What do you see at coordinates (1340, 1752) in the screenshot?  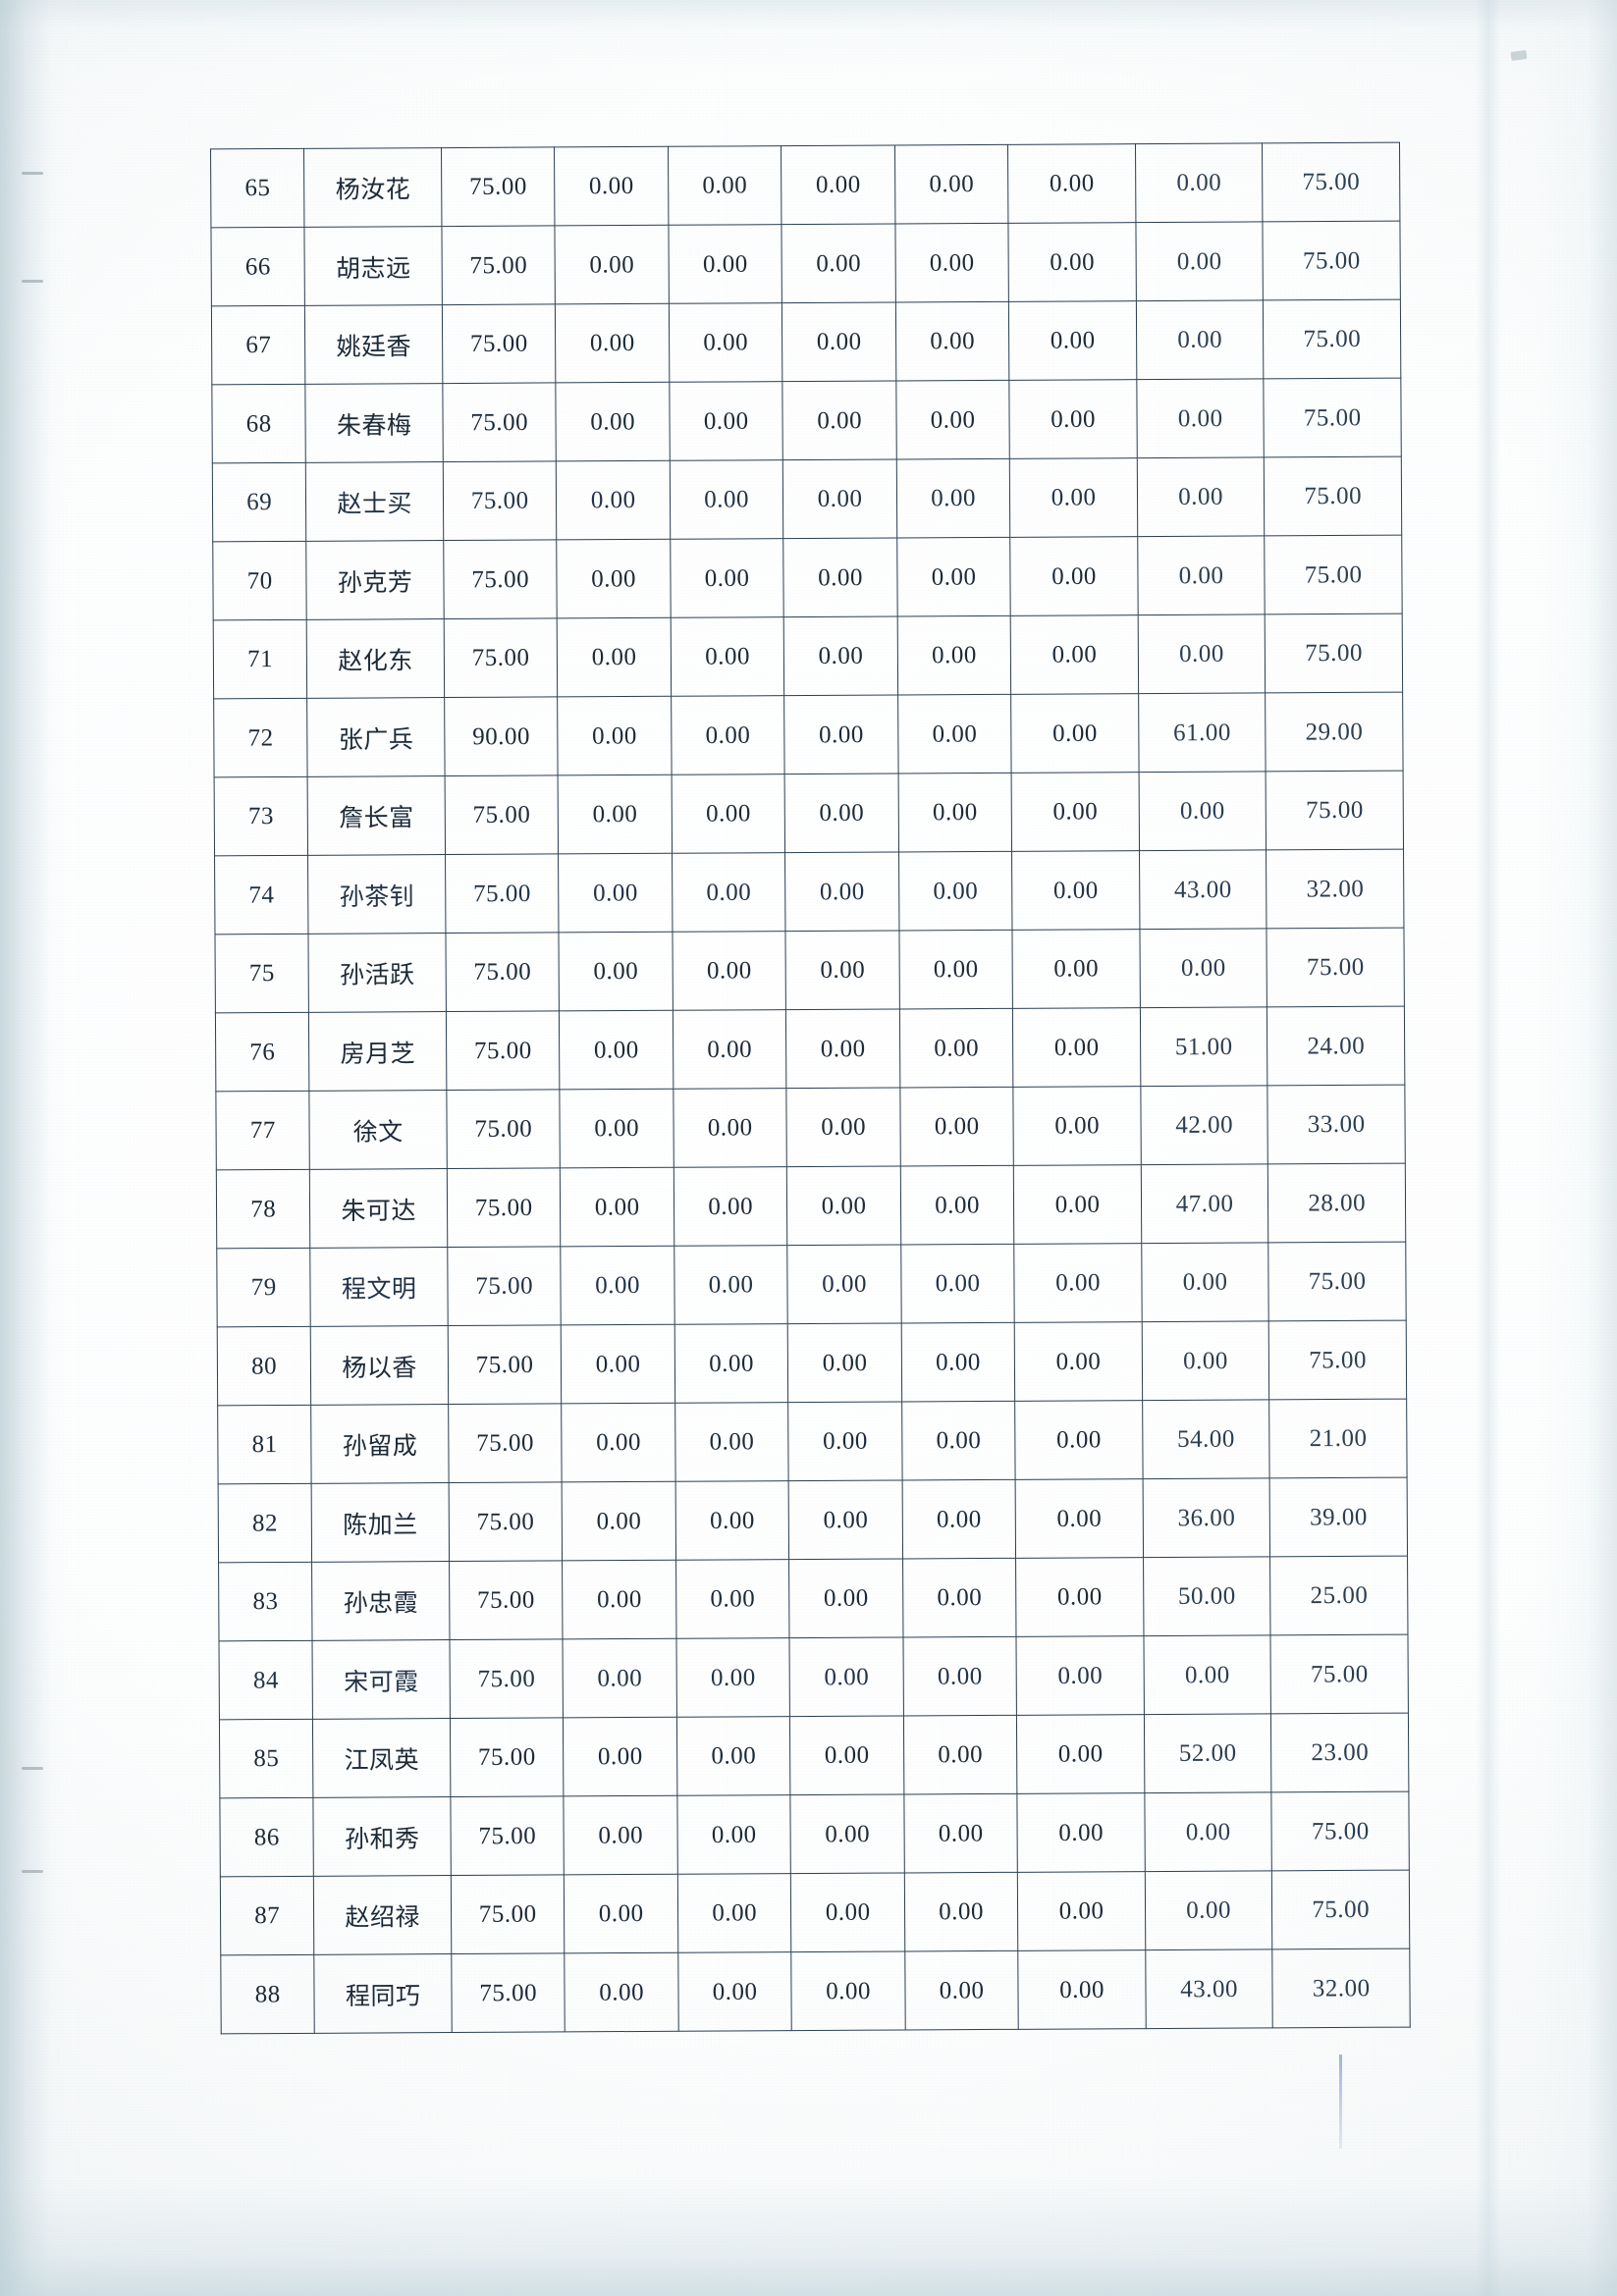 I see `cell-value-v8: 23.00` at bounding box center [1340, 1752].